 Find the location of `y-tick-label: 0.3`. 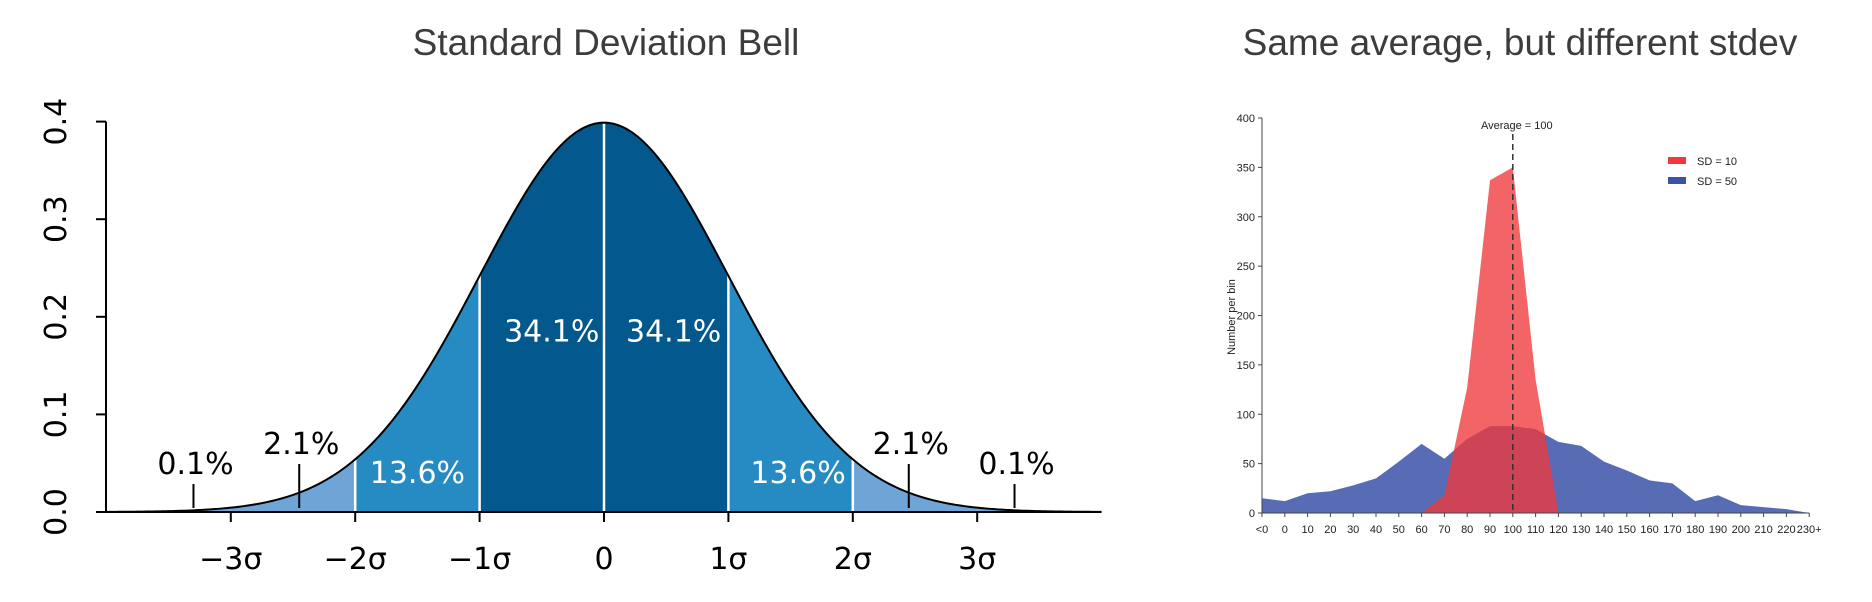

y-tick-label: 0.3 is located at coordinates (56, 219).